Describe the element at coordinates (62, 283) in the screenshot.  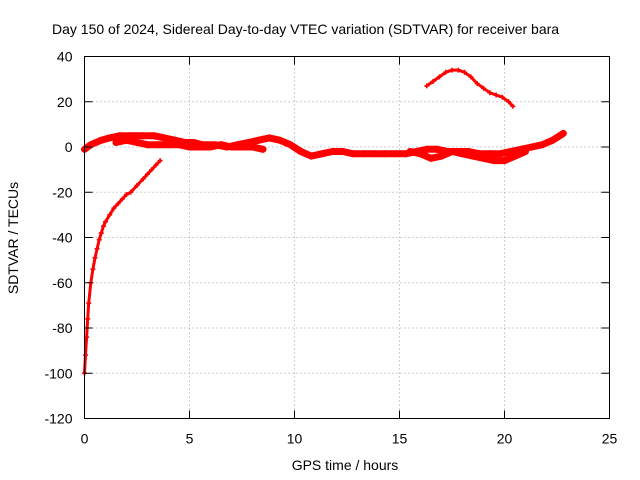
I see `y-tick-label: -60` at that location.